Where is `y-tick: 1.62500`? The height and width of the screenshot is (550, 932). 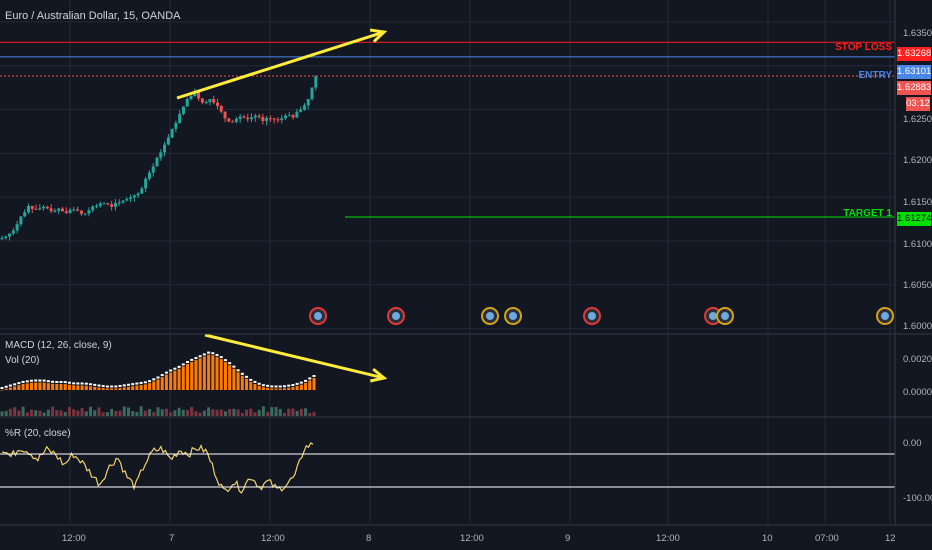
y-tick: 1.62500 is located at coordinates (917, 119).